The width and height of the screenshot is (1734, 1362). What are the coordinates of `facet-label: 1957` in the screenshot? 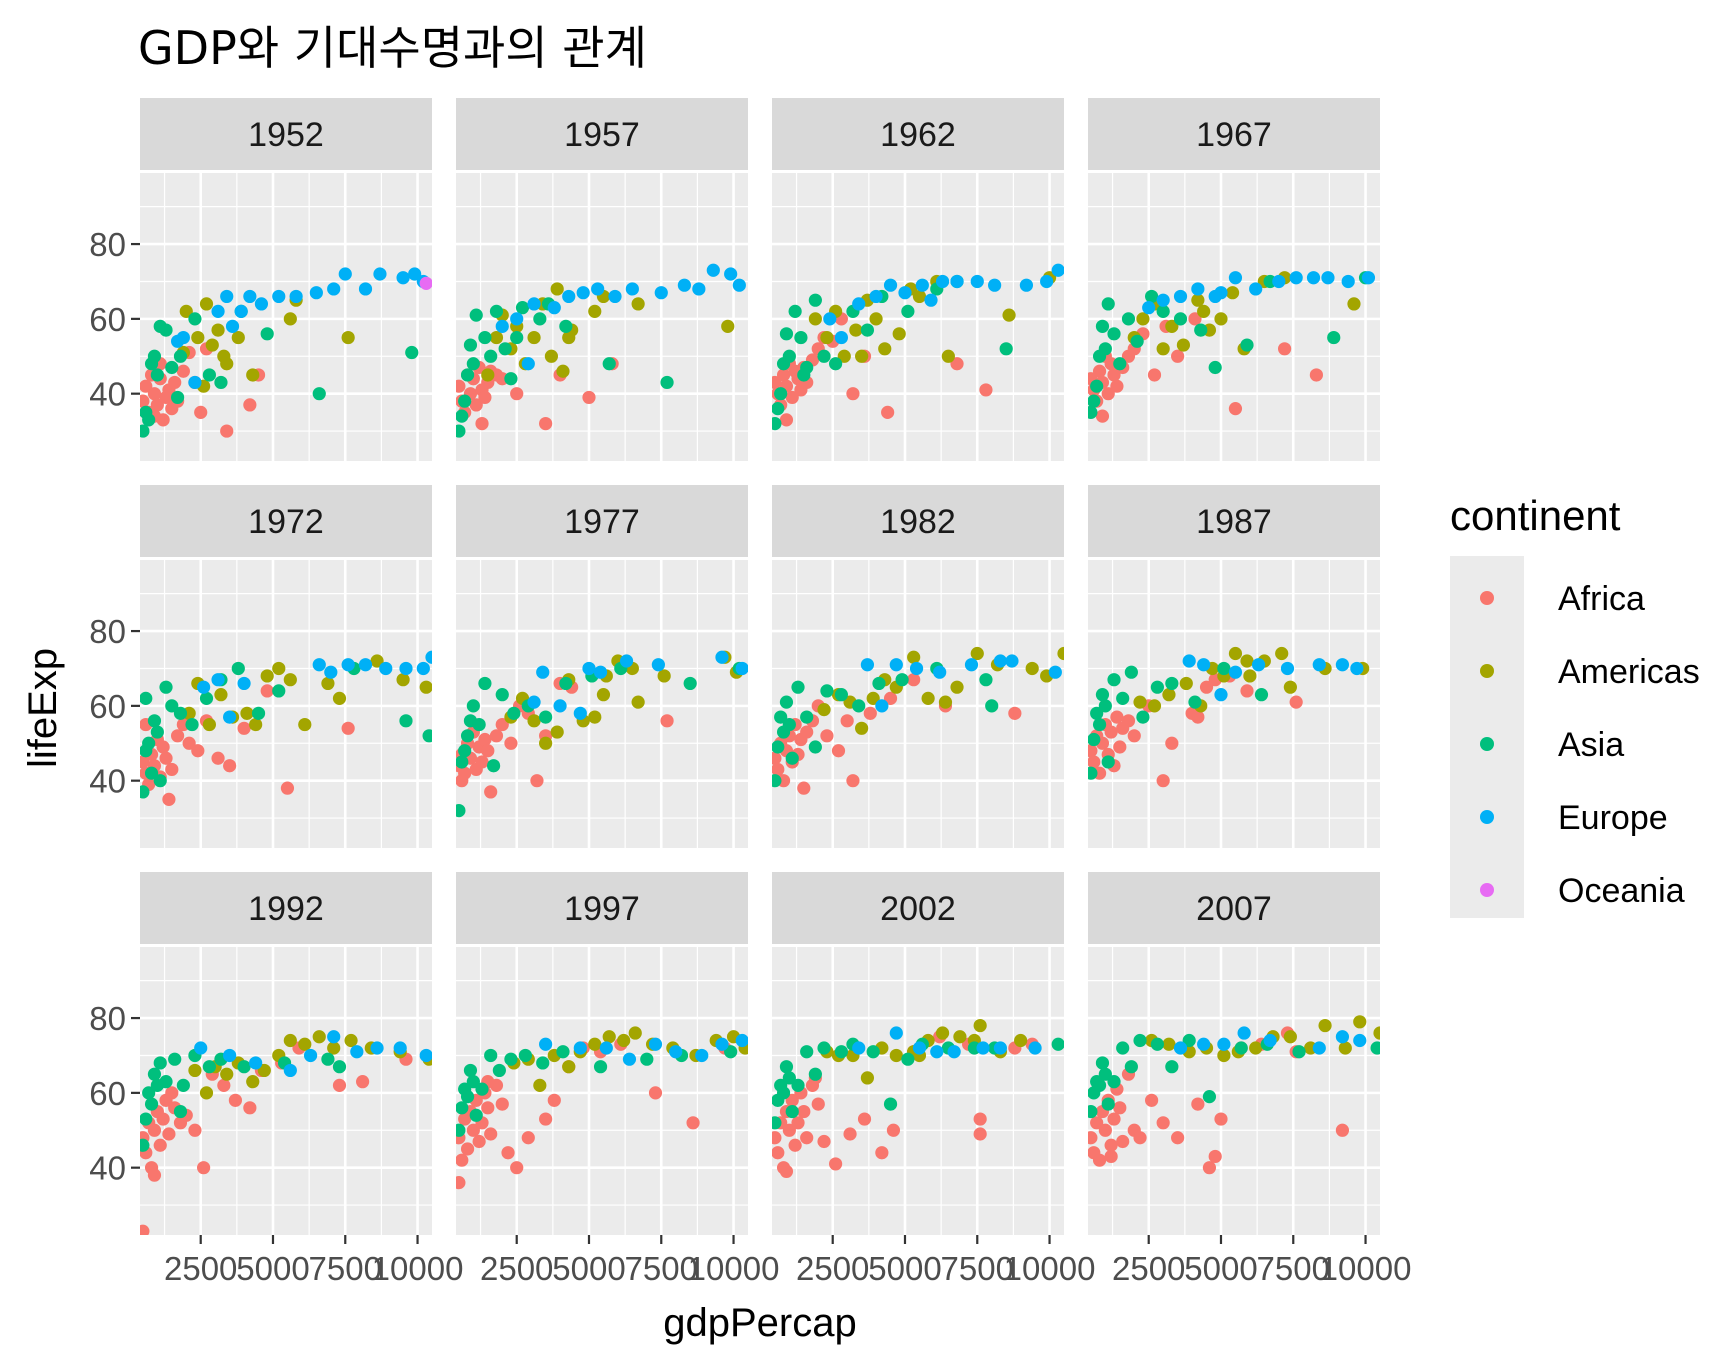 It's located at (602, 135).